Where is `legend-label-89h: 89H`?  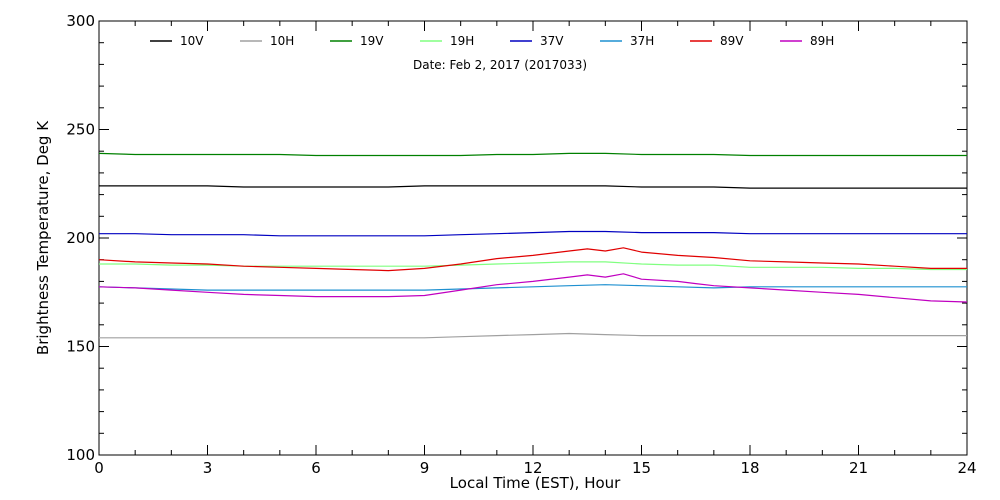
legend-label-89h: 89H is located at coordinates (822, 41).